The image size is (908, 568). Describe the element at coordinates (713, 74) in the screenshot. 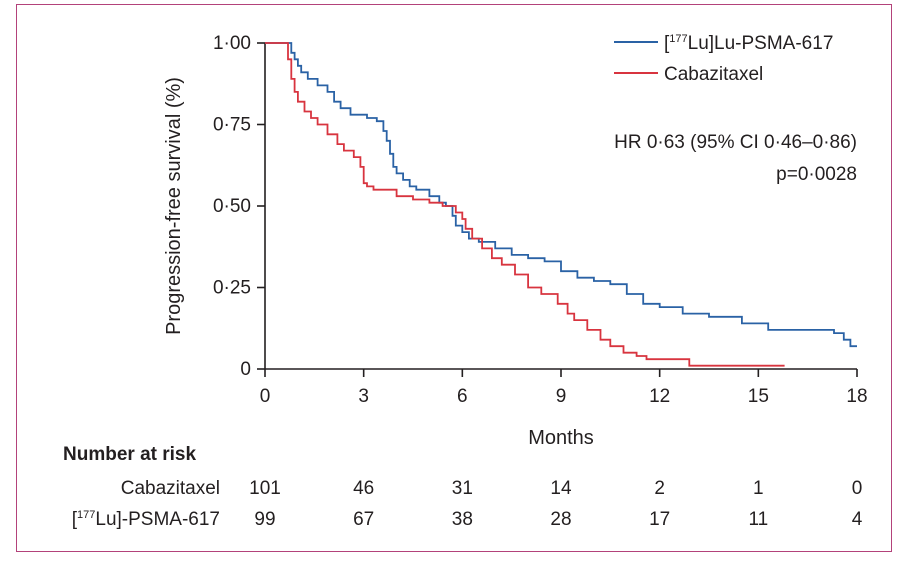

I see `legend-label-cabazitaxel: Cabazitaxel` at that location.